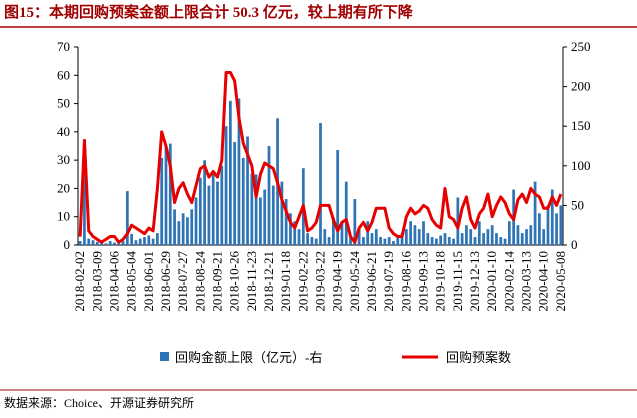 Image resolution: width=637 pixels, height=418 pixels. Describe the element at coordinates (581, 86) in the screenshot. I see `y2-tick-label: 200` at that location.